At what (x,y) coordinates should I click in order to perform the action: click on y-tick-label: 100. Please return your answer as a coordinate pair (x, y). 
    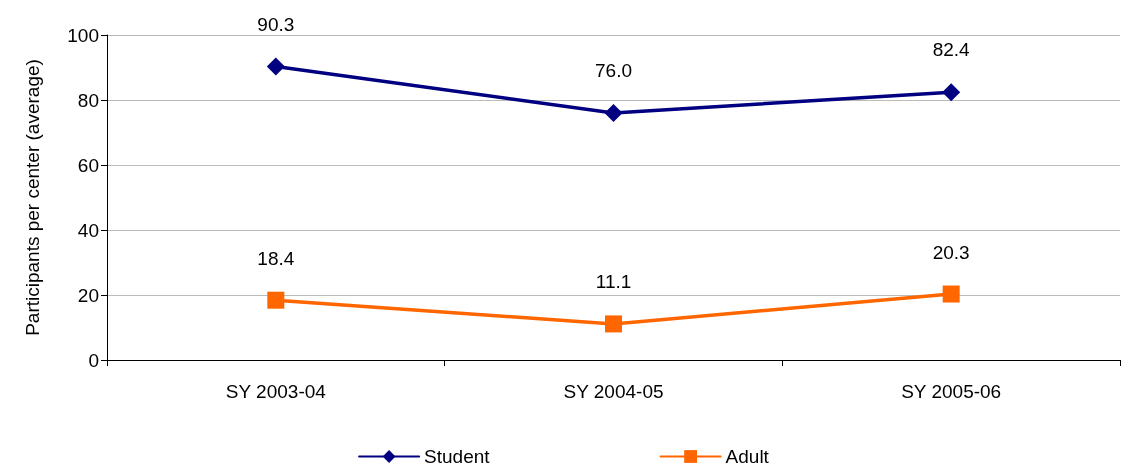
    Looking at the image, I should click on (83, 35).